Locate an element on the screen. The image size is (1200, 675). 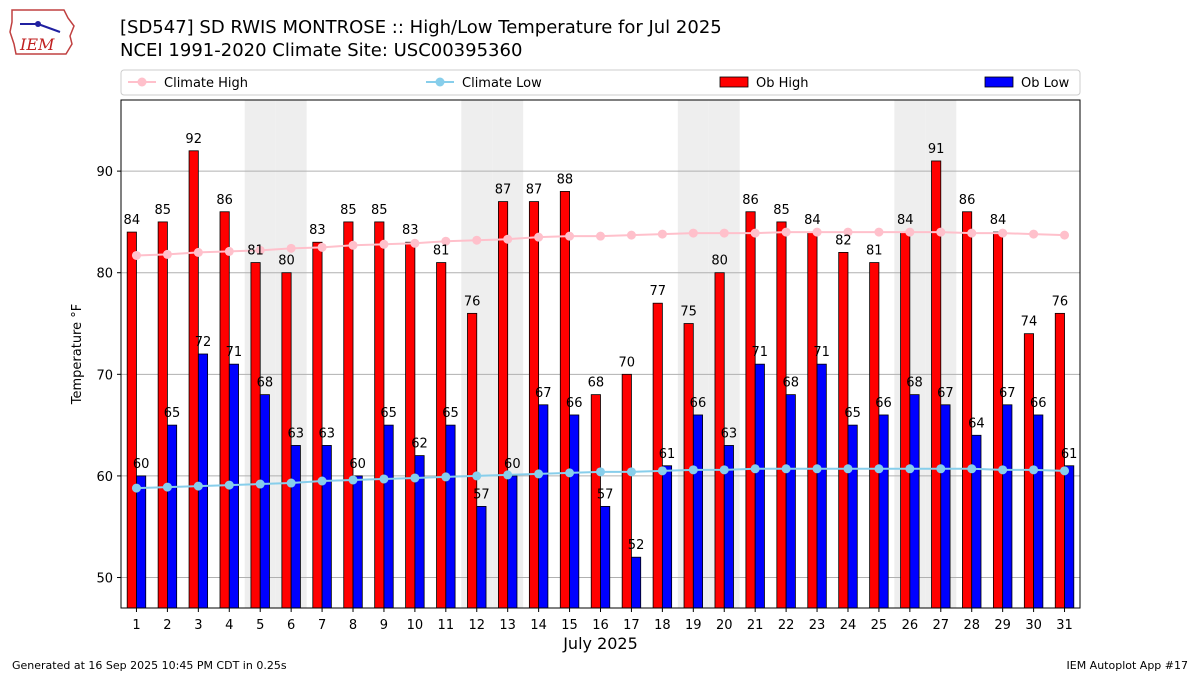
x-tick-label: 12 is located at coordinates (476, 625).